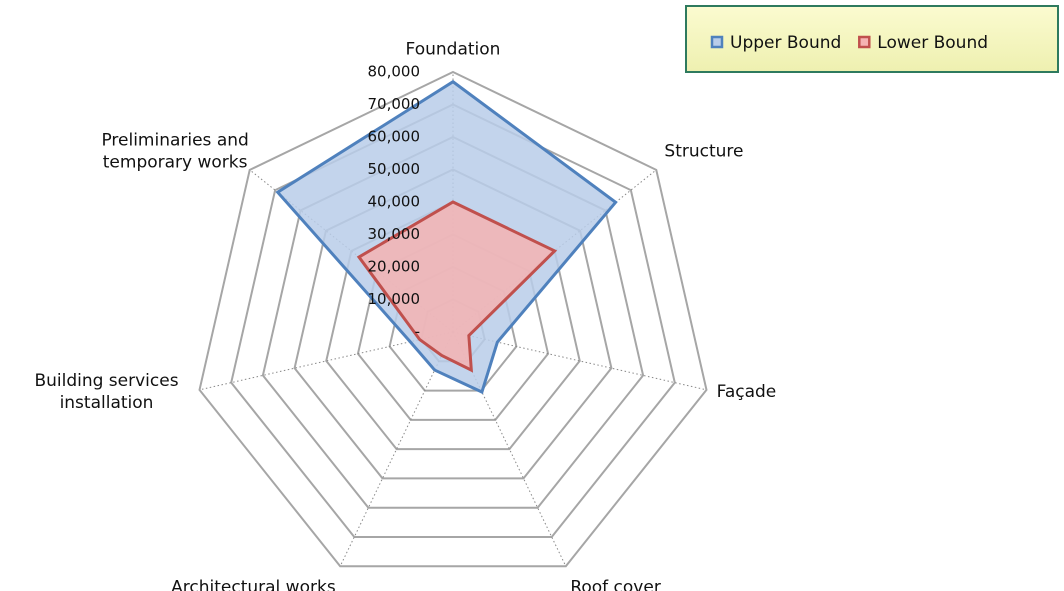 The width and height of the screenshot is (1064, 591). Describe the element at coordinates (785, 43) in the screenshot. I see `legend-label: Upper Bound` at that location.